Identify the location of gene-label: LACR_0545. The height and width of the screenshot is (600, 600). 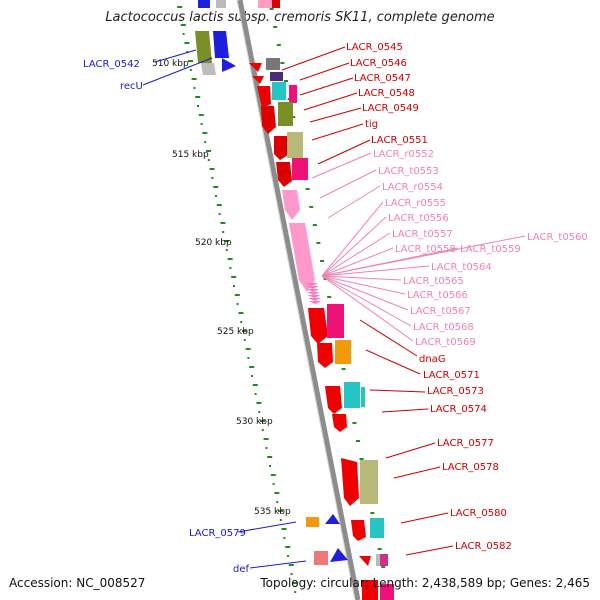
(374, 47).